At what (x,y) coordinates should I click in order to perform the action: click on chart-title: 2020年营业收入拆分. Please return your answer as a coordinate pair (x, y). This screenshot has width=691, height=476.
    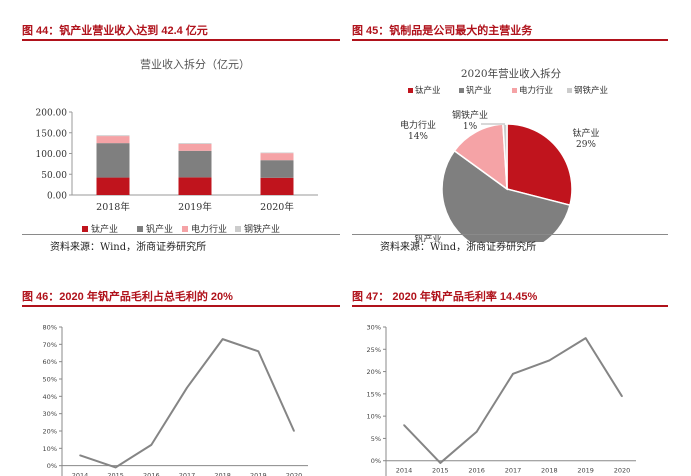
    Looking at the image, I should click on (511, 73).